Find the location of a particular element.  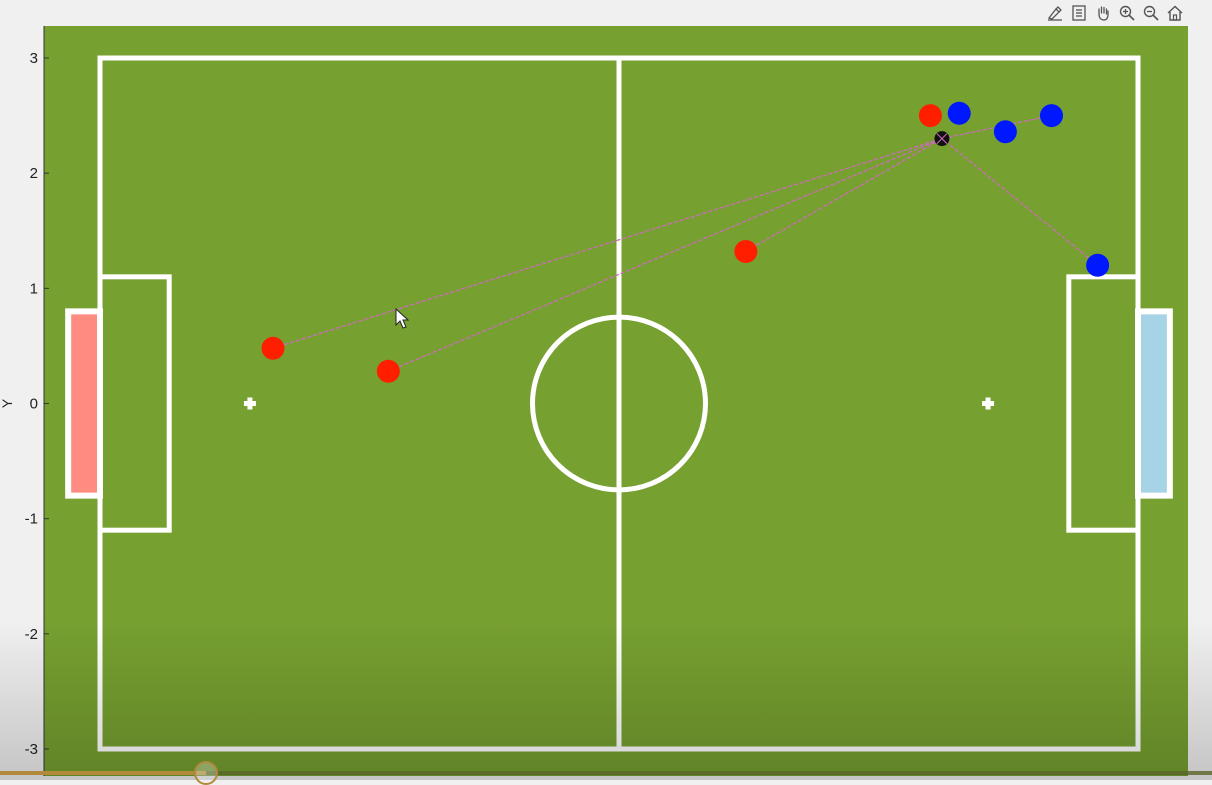

brush-button is located at coordinates (1055, 13).